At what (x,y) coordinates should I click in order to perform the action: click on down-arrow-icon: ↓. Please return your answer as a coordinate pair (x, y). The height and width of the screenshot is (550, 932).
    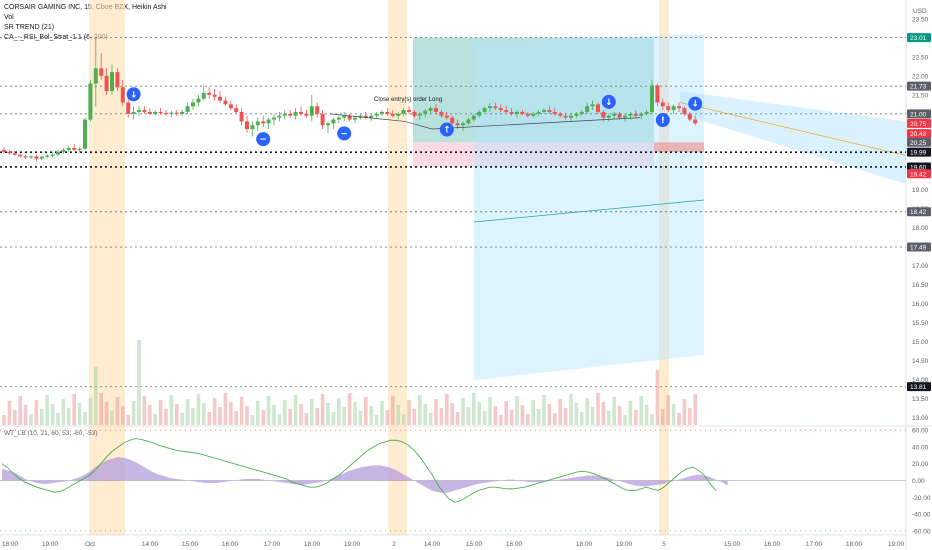
    Looking at the image, I should click on (695, 103).